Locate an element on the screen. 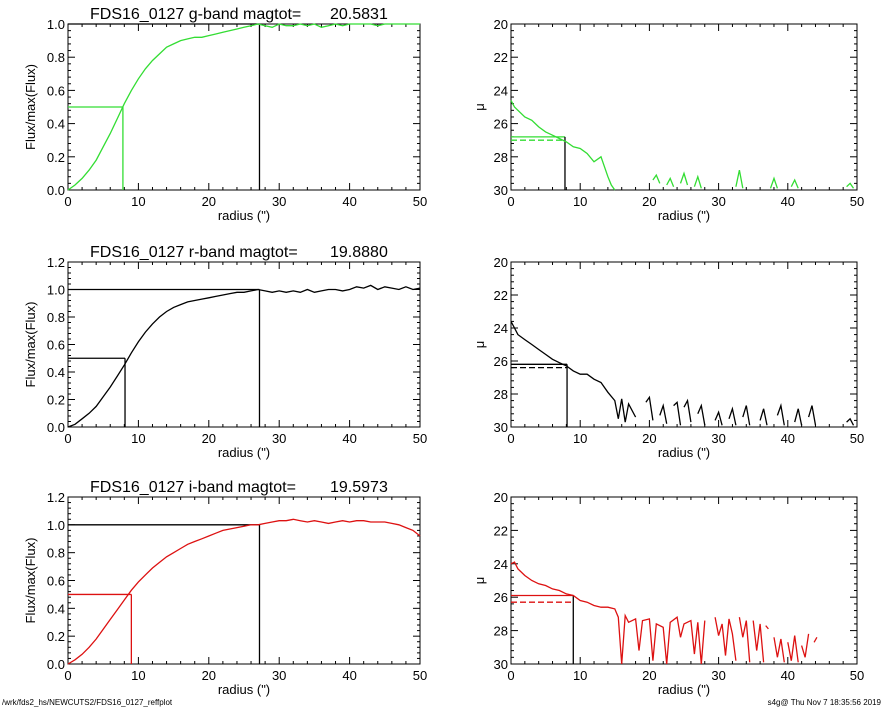  panel-title: FDS16_0127 g-band magtot= is located at coordinates (195, 14).